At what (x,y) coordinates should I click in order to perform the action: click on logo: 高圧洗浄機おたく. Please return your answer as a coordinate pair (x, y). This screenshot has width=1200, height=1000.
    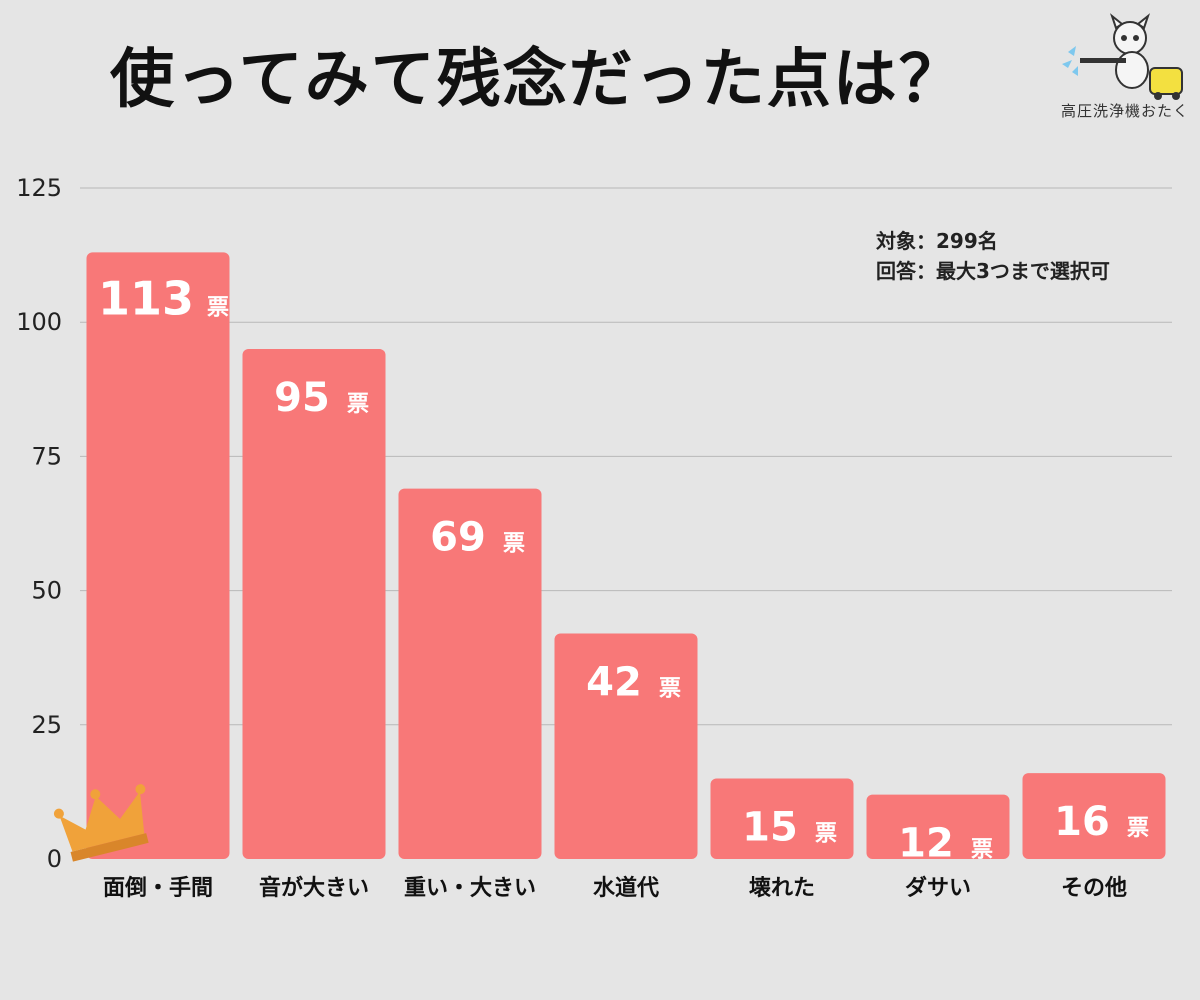
    Looking at the image, I should click on (1125, 67).